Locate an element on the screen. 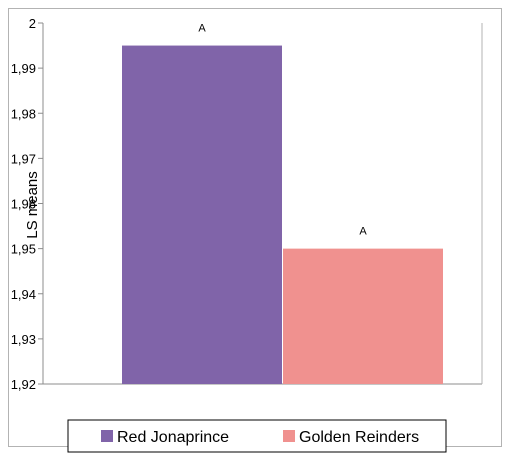 The height and width of the screenshot is (455, 512). y-tick-label: 1,96 is located at coordinates (23, 204).